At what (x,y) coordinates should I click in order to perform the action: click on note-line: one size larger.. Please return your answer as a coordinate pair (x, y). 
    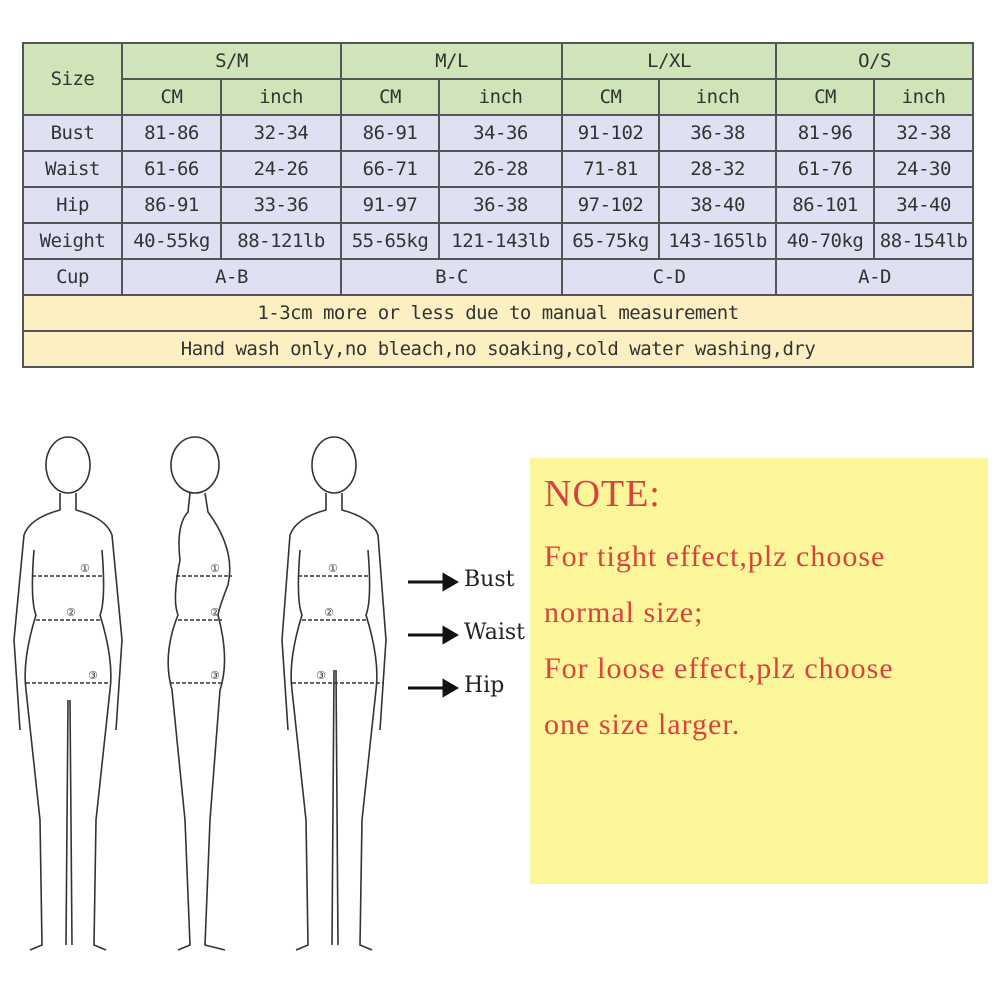
    Looking at the image, I should click on (642, 724).